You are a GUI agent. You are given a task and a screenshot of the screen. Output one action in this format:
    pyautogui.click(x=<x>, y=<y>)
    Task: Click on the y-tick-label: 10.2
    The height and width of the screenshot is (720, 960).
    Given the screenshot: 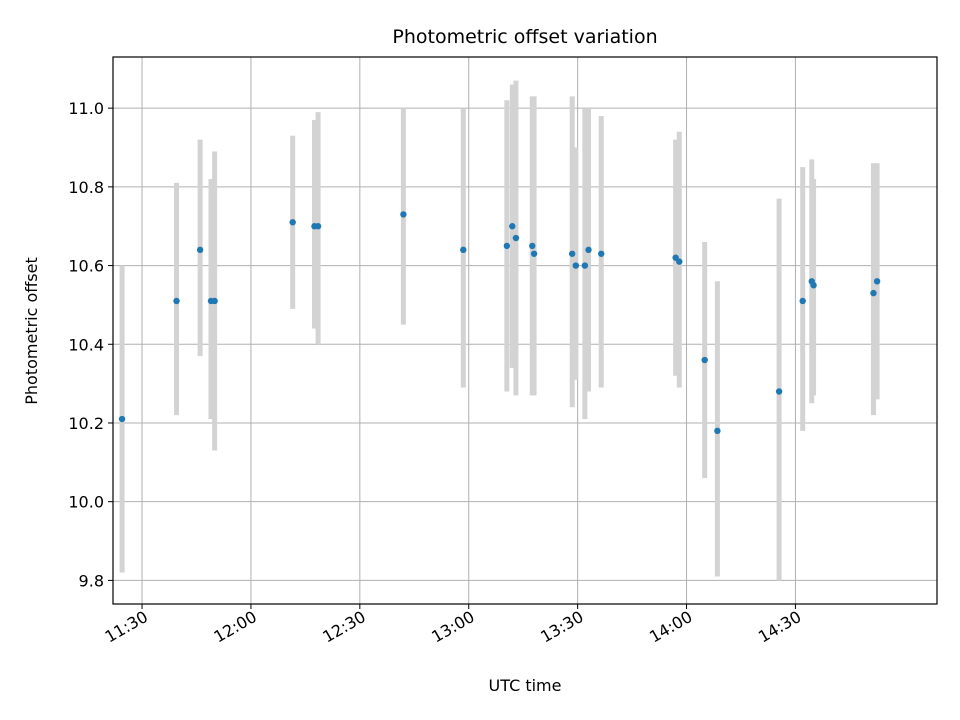 What is the action you would take?
    pyautogui.click(x=86, y=423)
    